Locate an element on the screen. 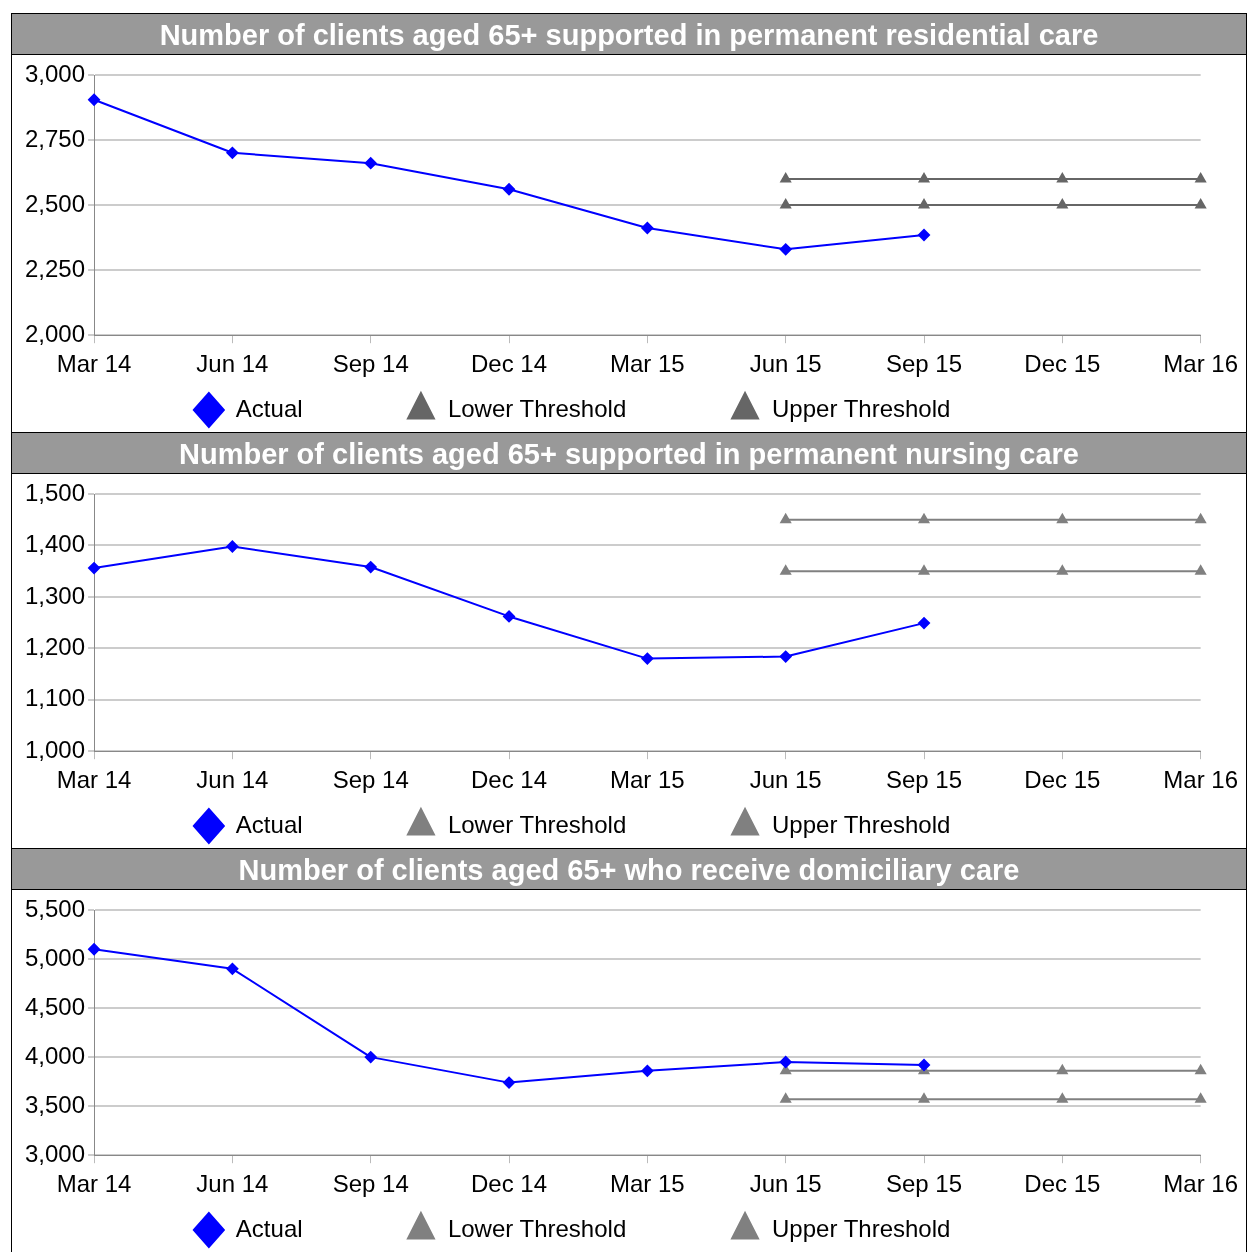  y-tick-label: 1,300 is located at coordinates (55, 595).